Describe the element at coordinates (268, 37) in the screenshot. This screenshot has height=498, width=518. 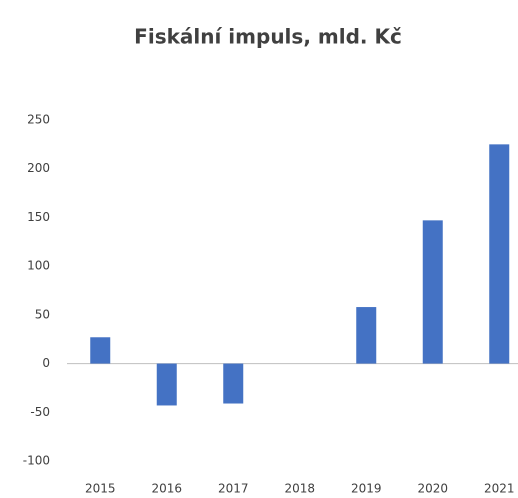
I see `chart-title: Fiskální impuls, mld. Kč` at that location.